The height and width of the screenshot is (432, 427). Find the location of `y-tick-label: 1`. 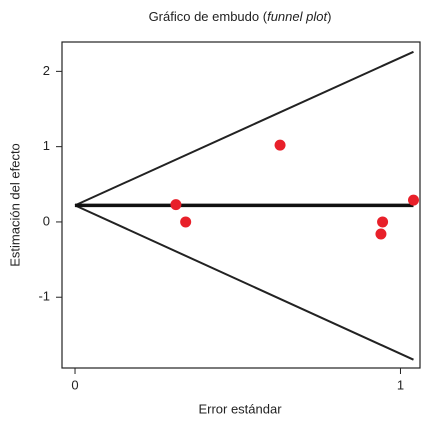

y-tick-label: 1 is located at coordinates (46, 145).